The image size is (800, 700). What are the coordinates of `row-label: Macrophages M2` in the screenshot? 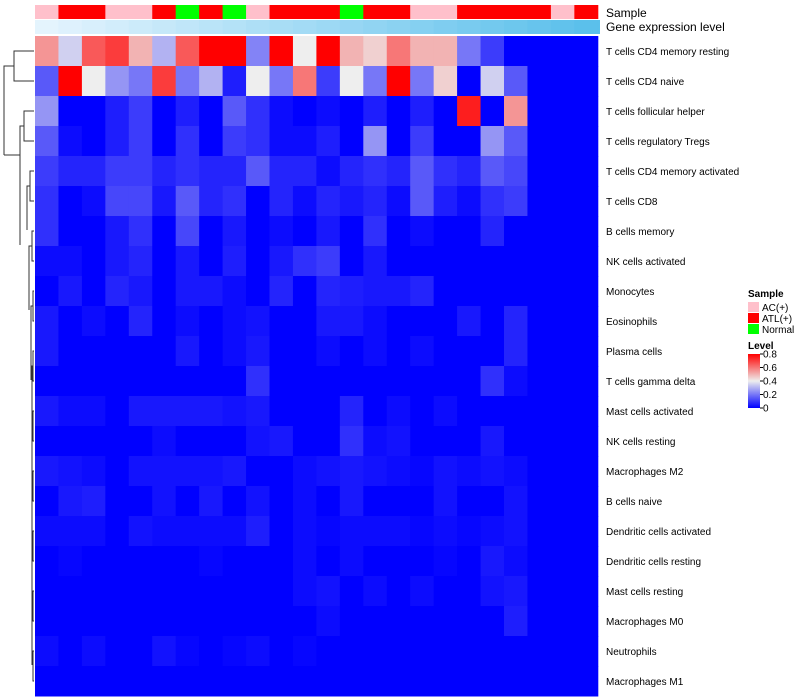 It's located at (645, 472).